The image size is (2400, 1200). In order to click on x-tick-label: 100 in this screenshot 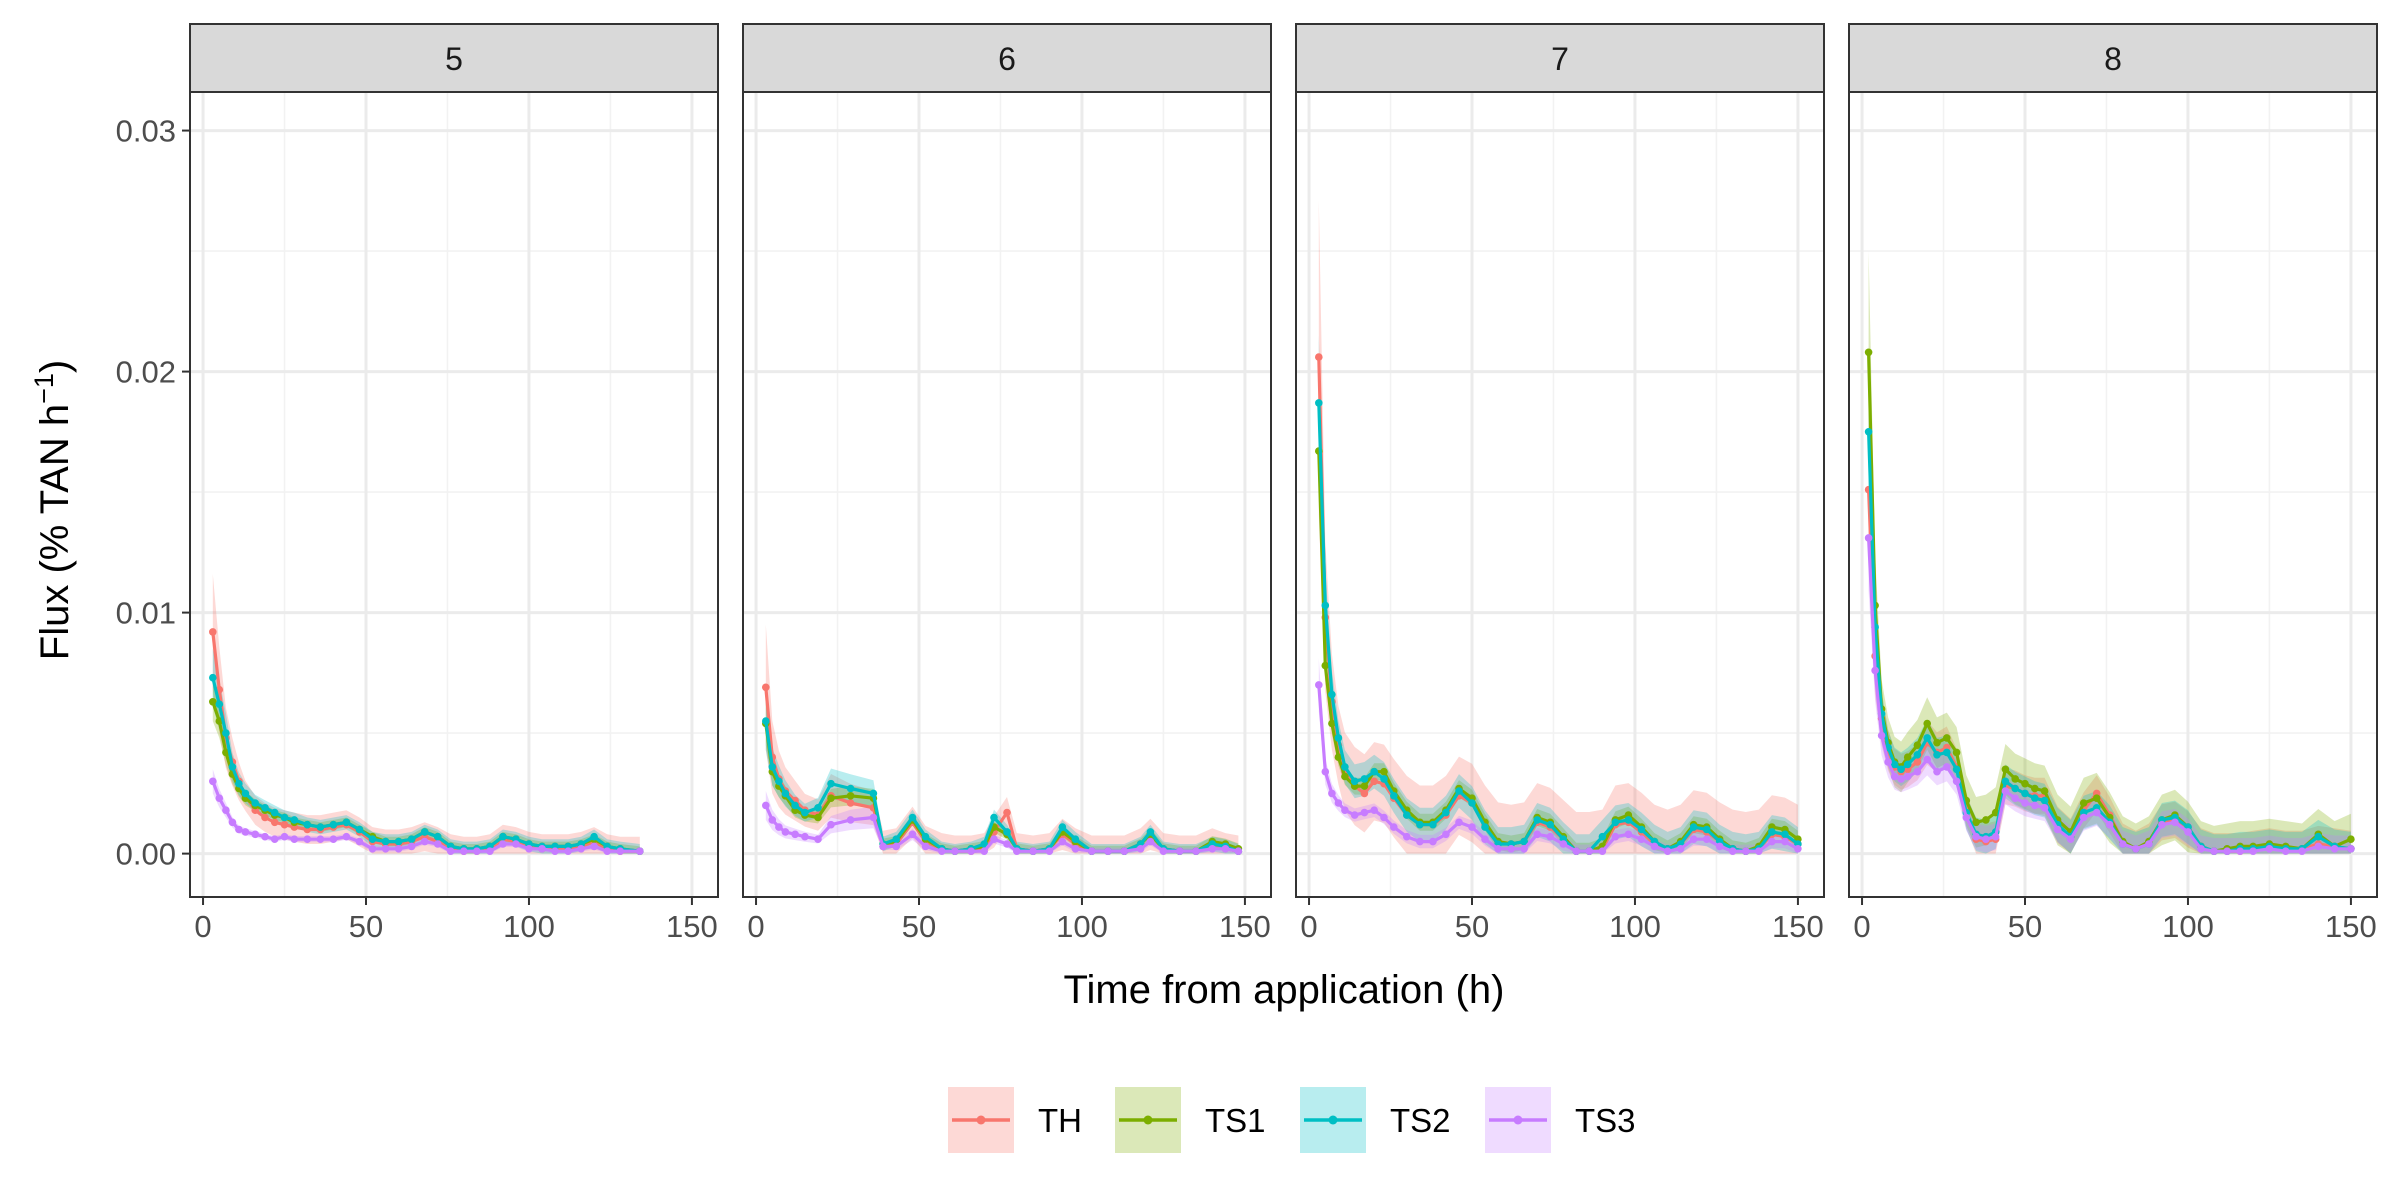, I will do `click(2188, 926)`.